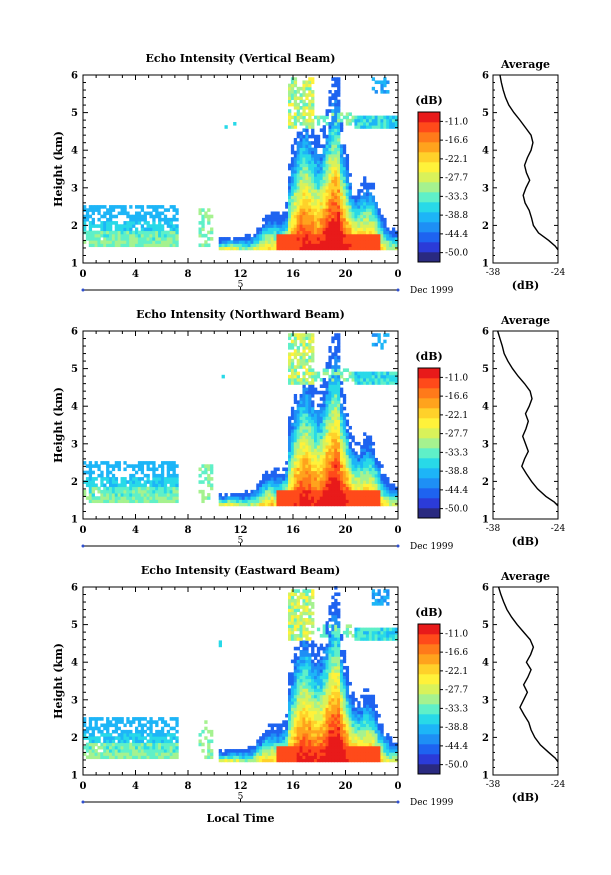  What do you see at coordinates (456, 141) in the screenshot?
I see `colorbar-tick-label: -16.6` at bounding box center [456, 141].